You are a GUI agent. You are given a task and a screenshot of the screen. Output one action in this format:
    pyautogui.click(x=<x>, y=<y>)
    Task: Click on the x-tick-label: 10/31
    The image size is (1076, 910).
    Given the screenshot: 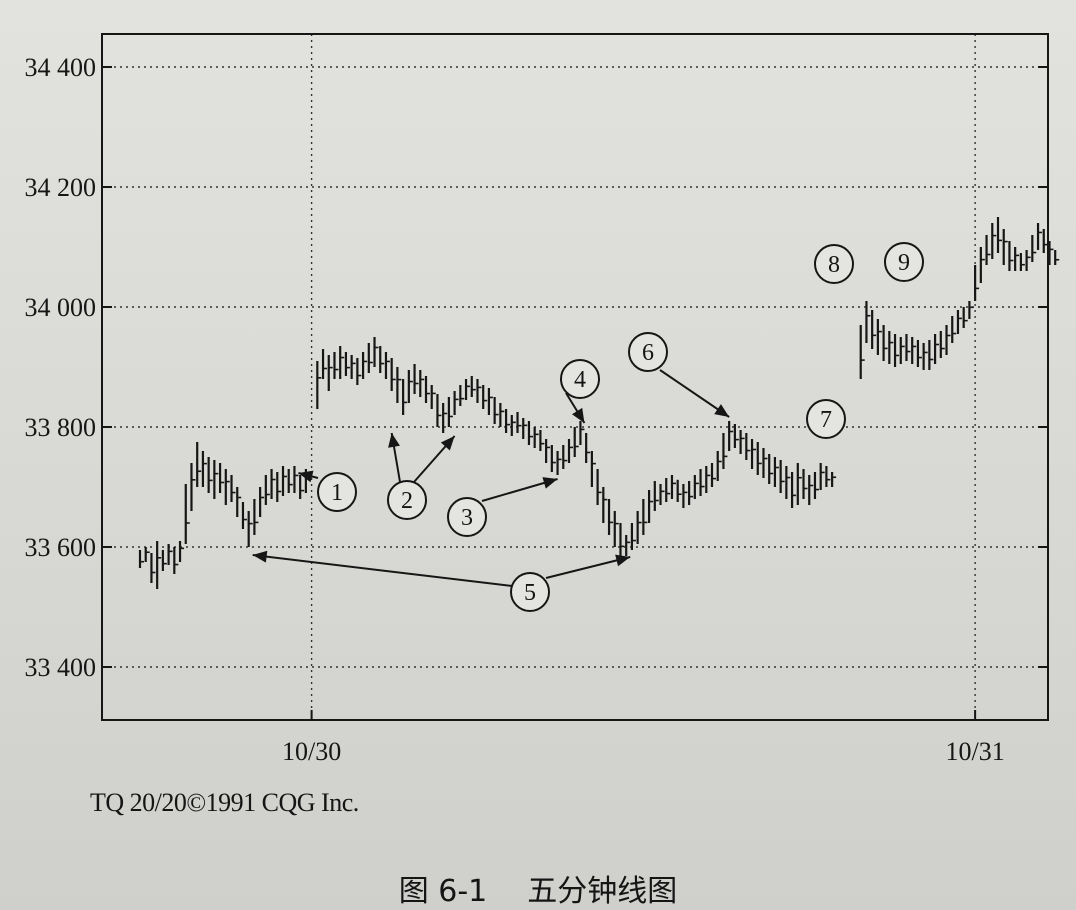 What is the action you would take?
    pyautogui.click(x=975, y=751)
    